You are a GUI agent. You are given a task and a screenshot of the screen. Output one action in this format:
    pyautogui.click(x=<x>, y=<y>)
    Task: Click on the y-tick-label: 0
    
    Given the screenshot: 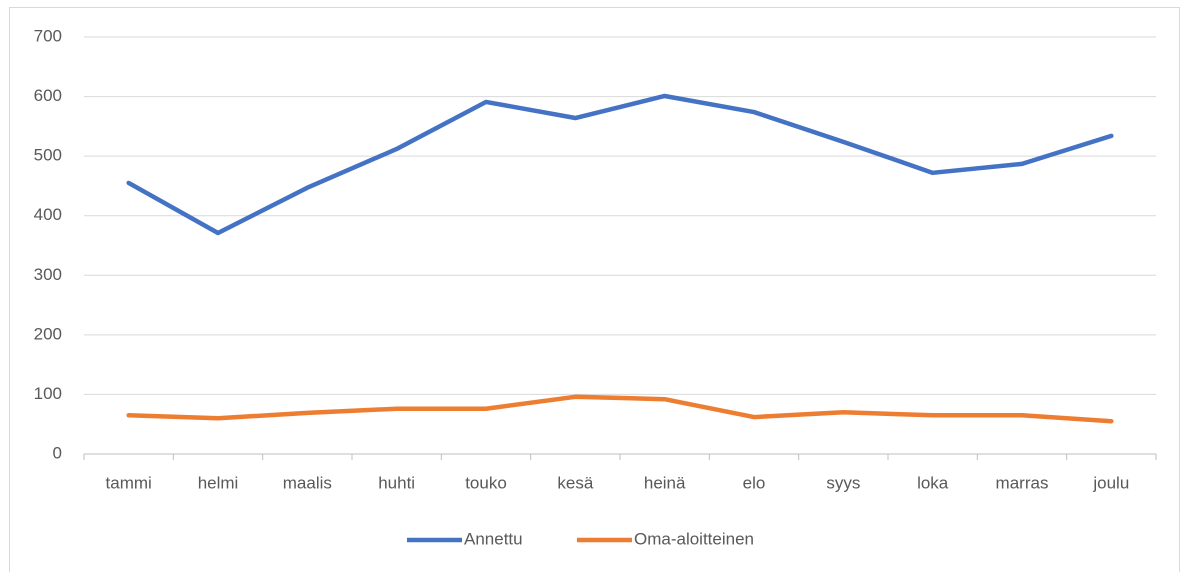 What is the action you would take?
    pyautogui.click(x=57, y=452)
    